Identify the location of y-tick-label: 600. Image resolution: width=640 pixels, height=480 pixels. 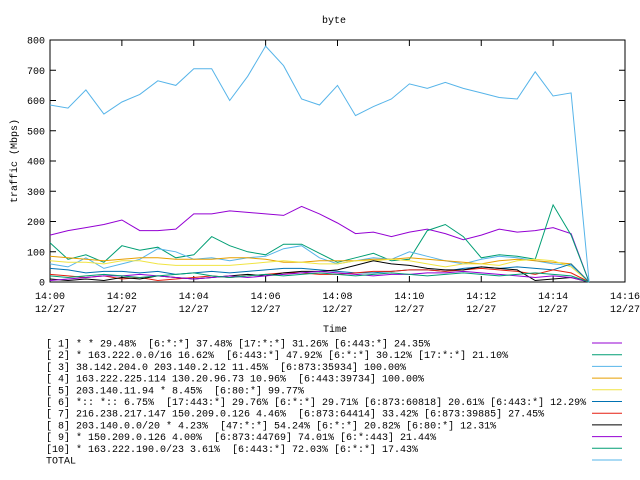
(36, 102).